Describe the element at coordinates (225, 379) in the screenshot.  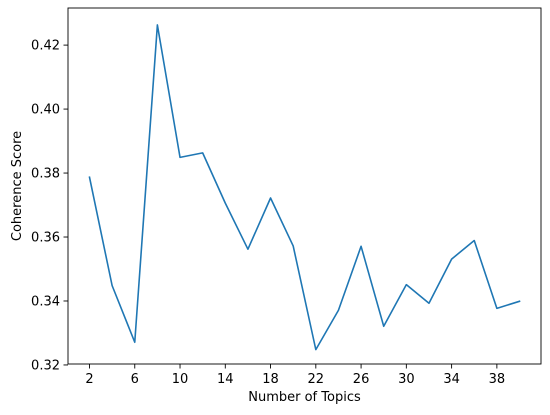
I see `x-tick-label: 14` at that location.